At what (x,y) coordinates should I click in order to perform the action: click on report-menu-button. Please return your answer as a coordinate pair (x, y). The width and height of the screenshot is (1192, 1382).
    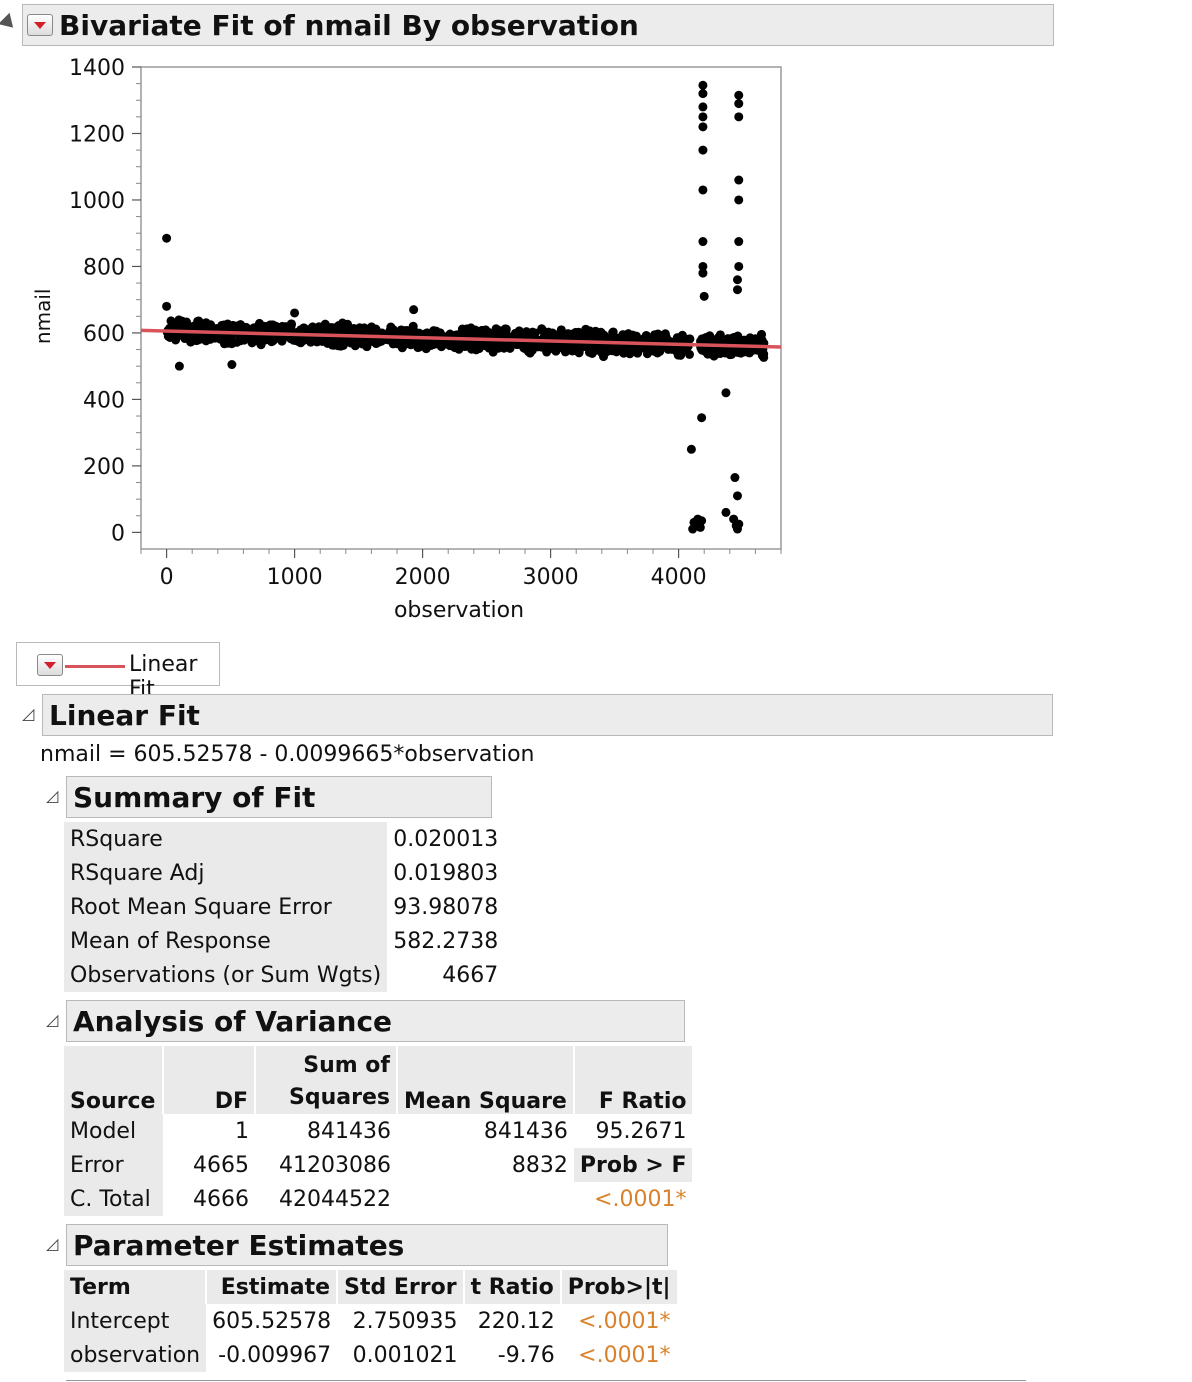
    Looking at the image, I should click on (40, 25).